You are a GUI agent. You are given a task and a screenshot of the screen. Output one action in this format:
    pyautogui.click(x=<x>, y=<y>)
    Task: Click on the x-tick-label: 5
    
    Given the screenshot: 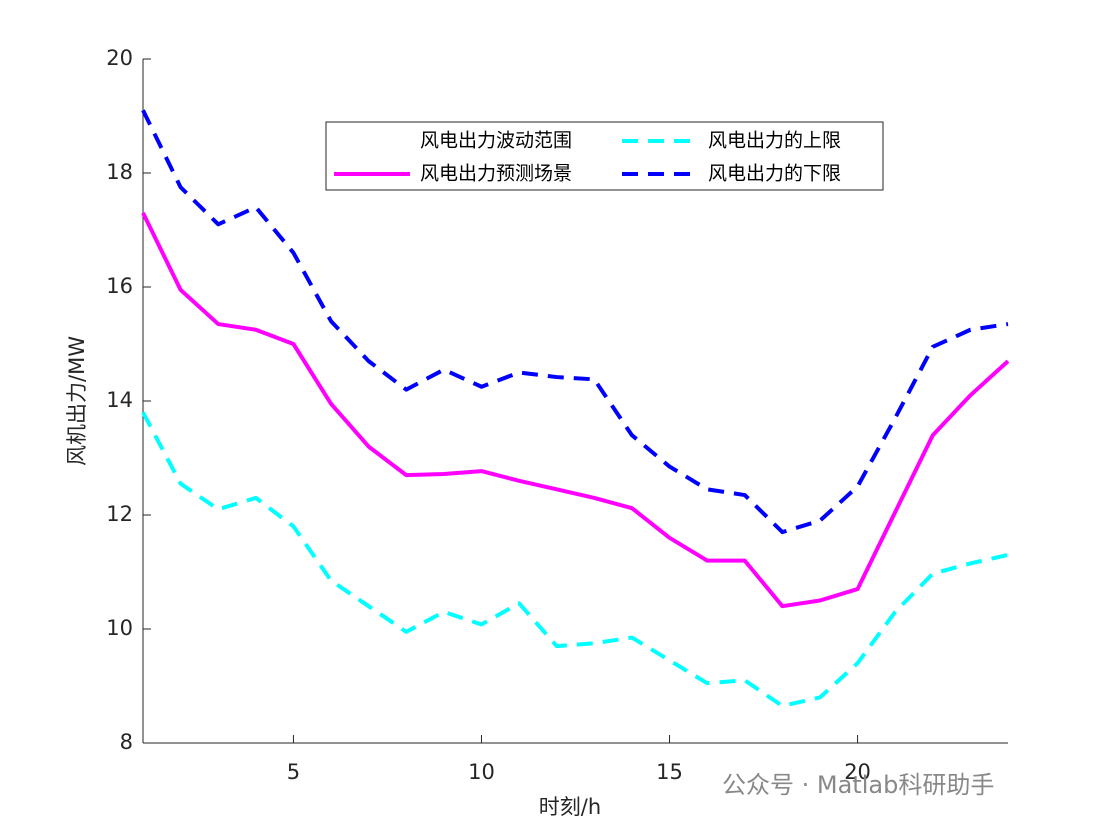 What is the action you would take?
    pyautogui.click(x=293, y=772)
    